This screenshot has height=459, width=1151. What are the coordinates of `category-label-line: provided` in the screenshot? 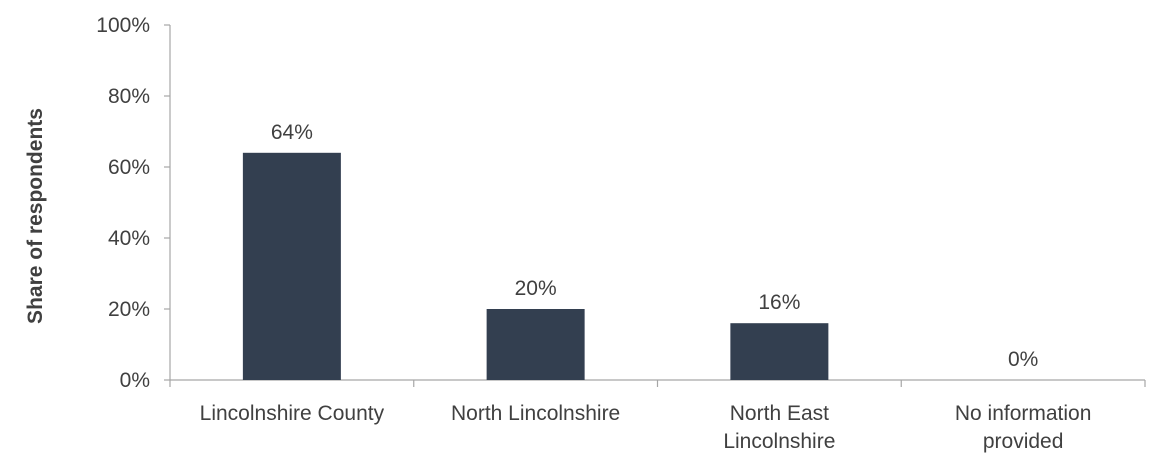 It's located at (1023, 441).